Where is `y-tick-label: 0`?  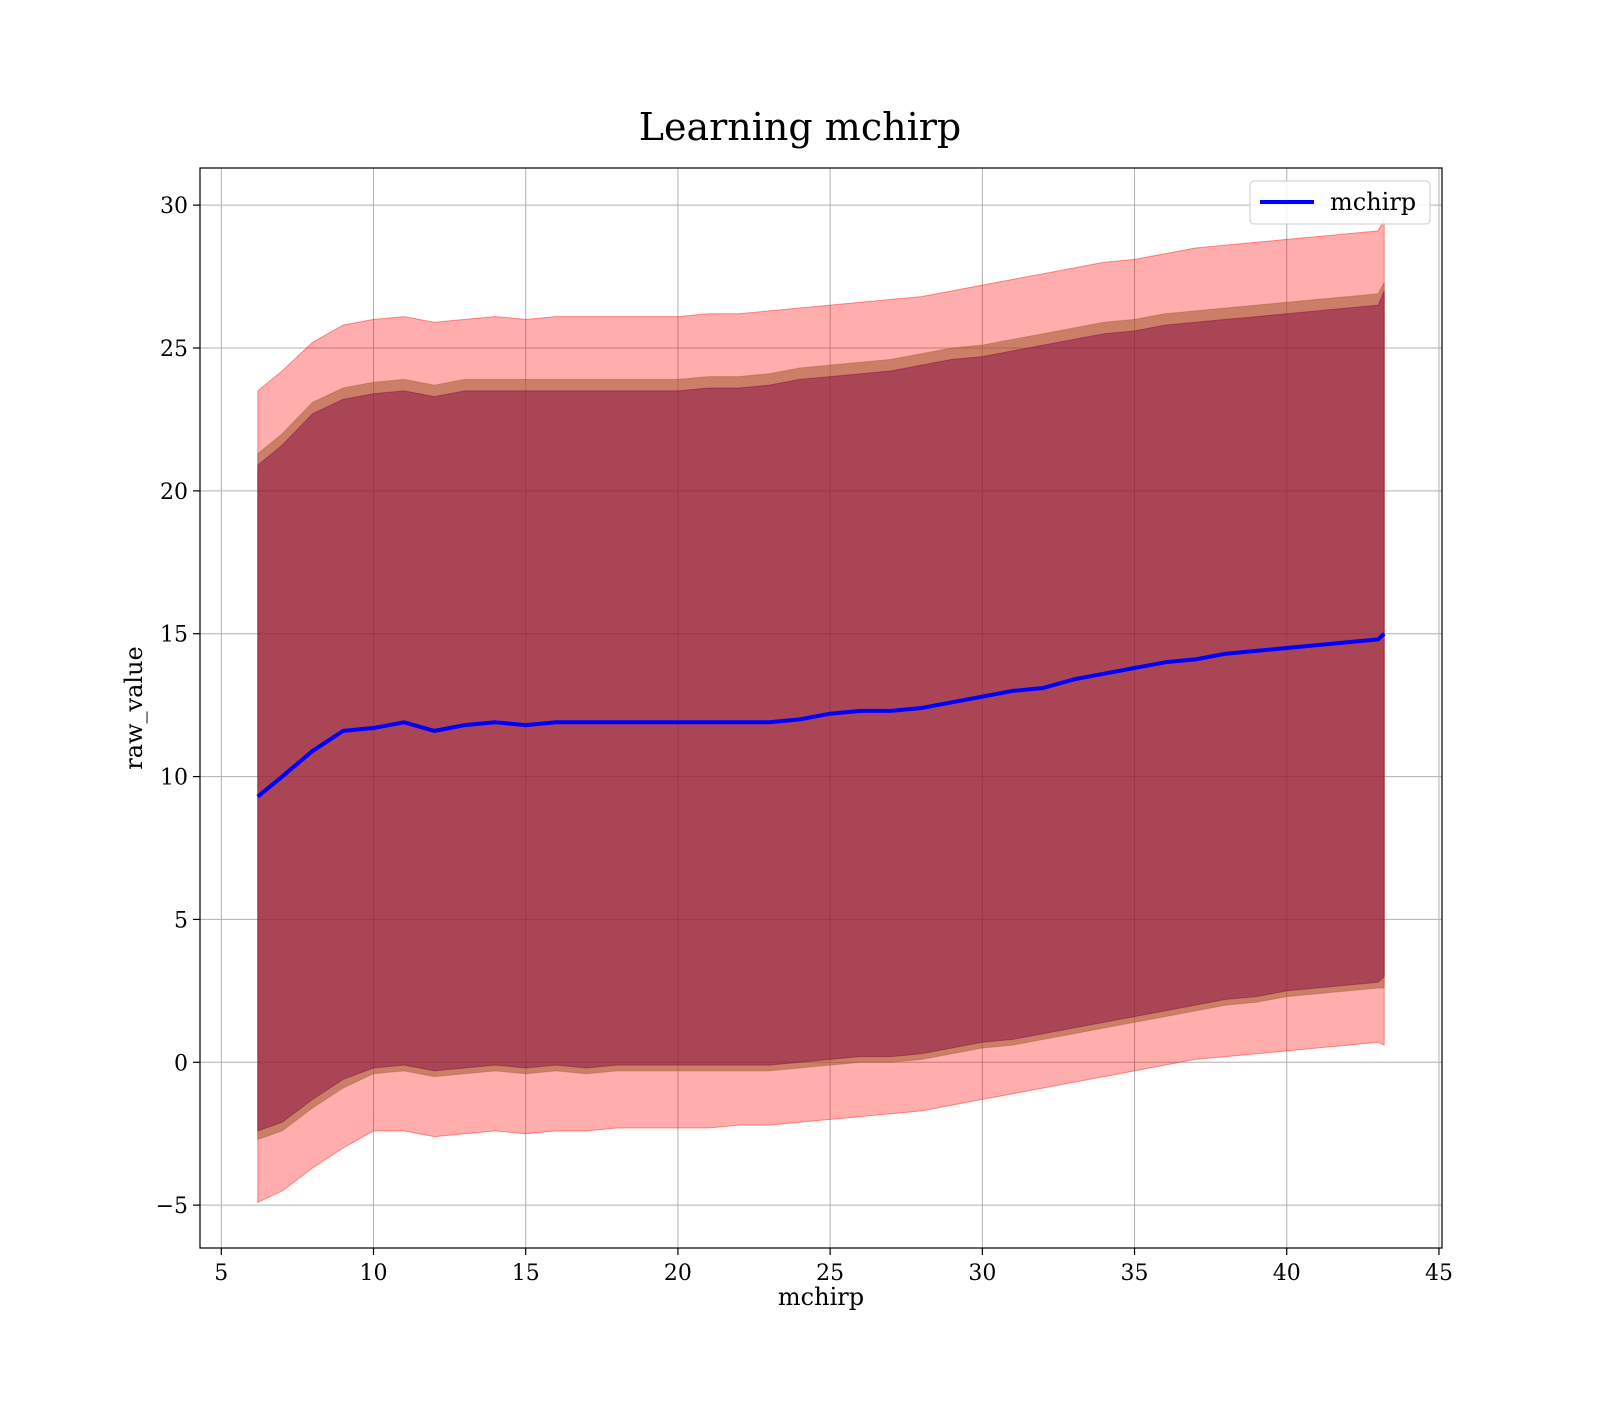
y-tick-label: 0 is located at coordinates (181, 1063).